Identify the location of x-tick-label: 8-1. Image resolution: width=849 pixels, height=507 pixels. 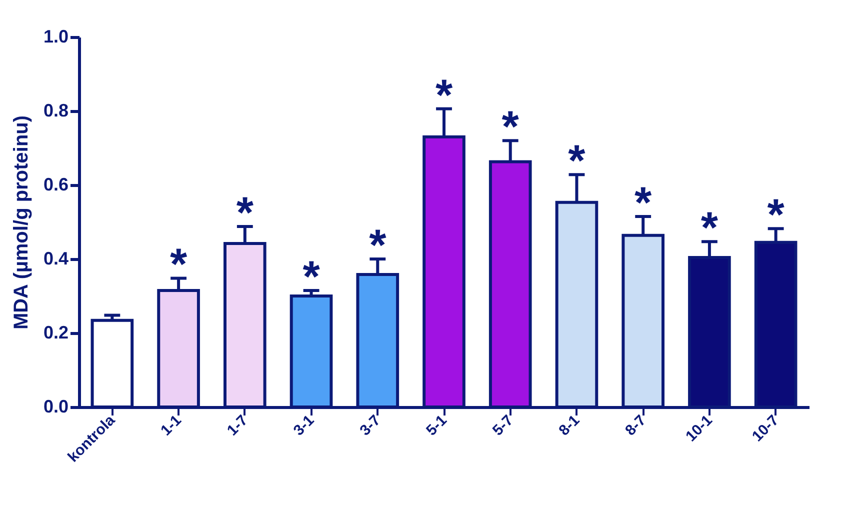
(570, 426).